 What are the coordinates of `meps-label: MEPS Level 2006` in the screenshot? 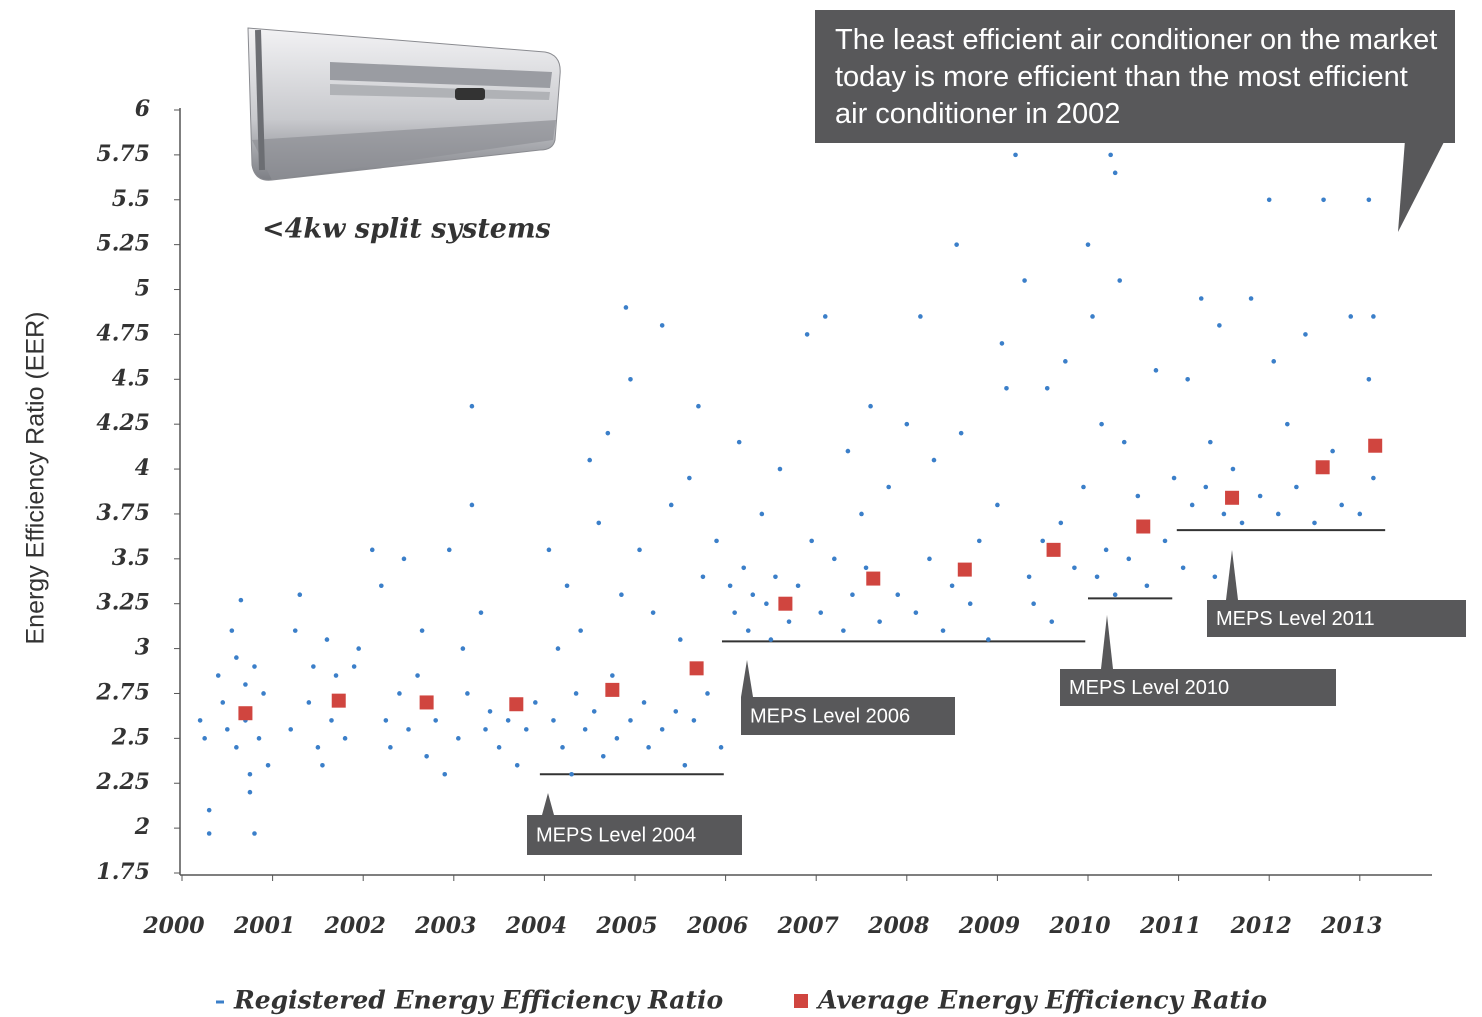 It's located at (830, 716).